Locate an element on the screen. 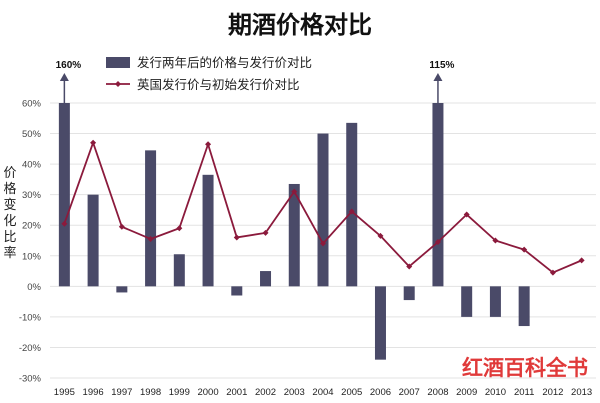 The image size is (600, 403). y-tick-label: -30% is located at coordinates (30, 379).